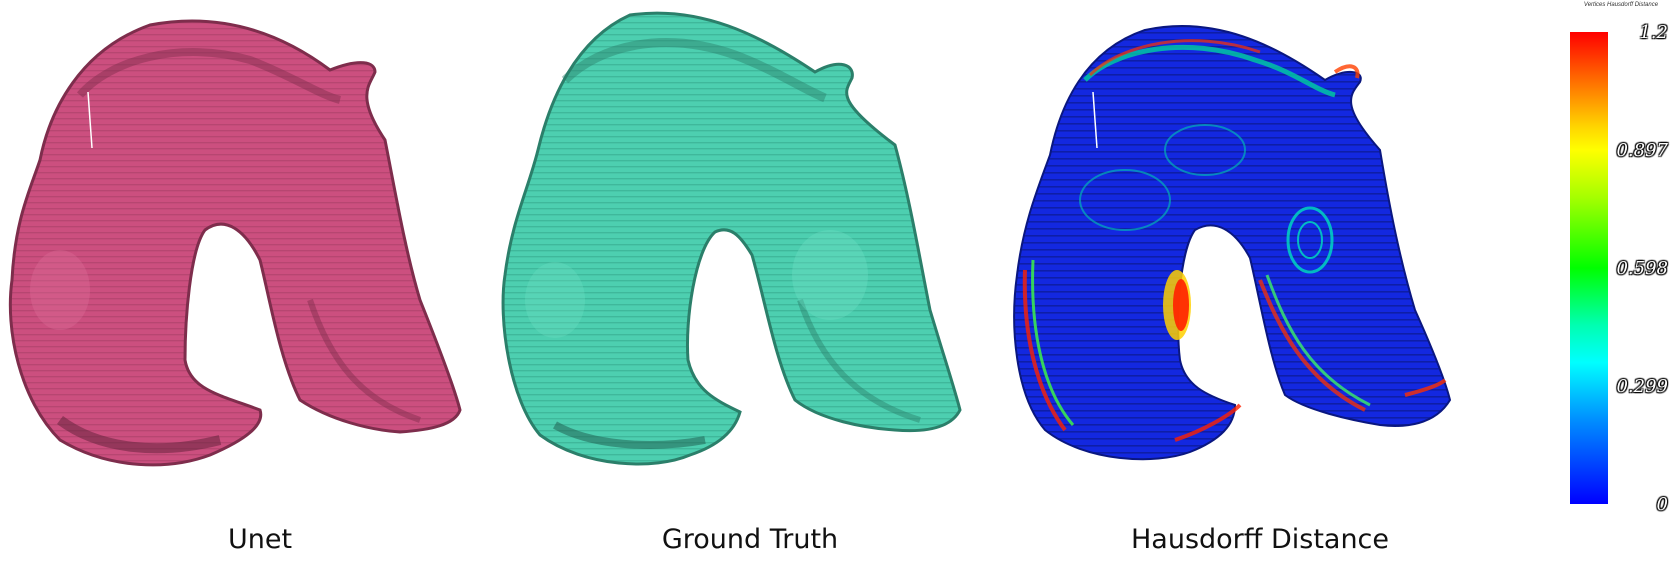  I want to click on caption-hausdorff-distance: Hausdorff Distance, so click(1260, 539).